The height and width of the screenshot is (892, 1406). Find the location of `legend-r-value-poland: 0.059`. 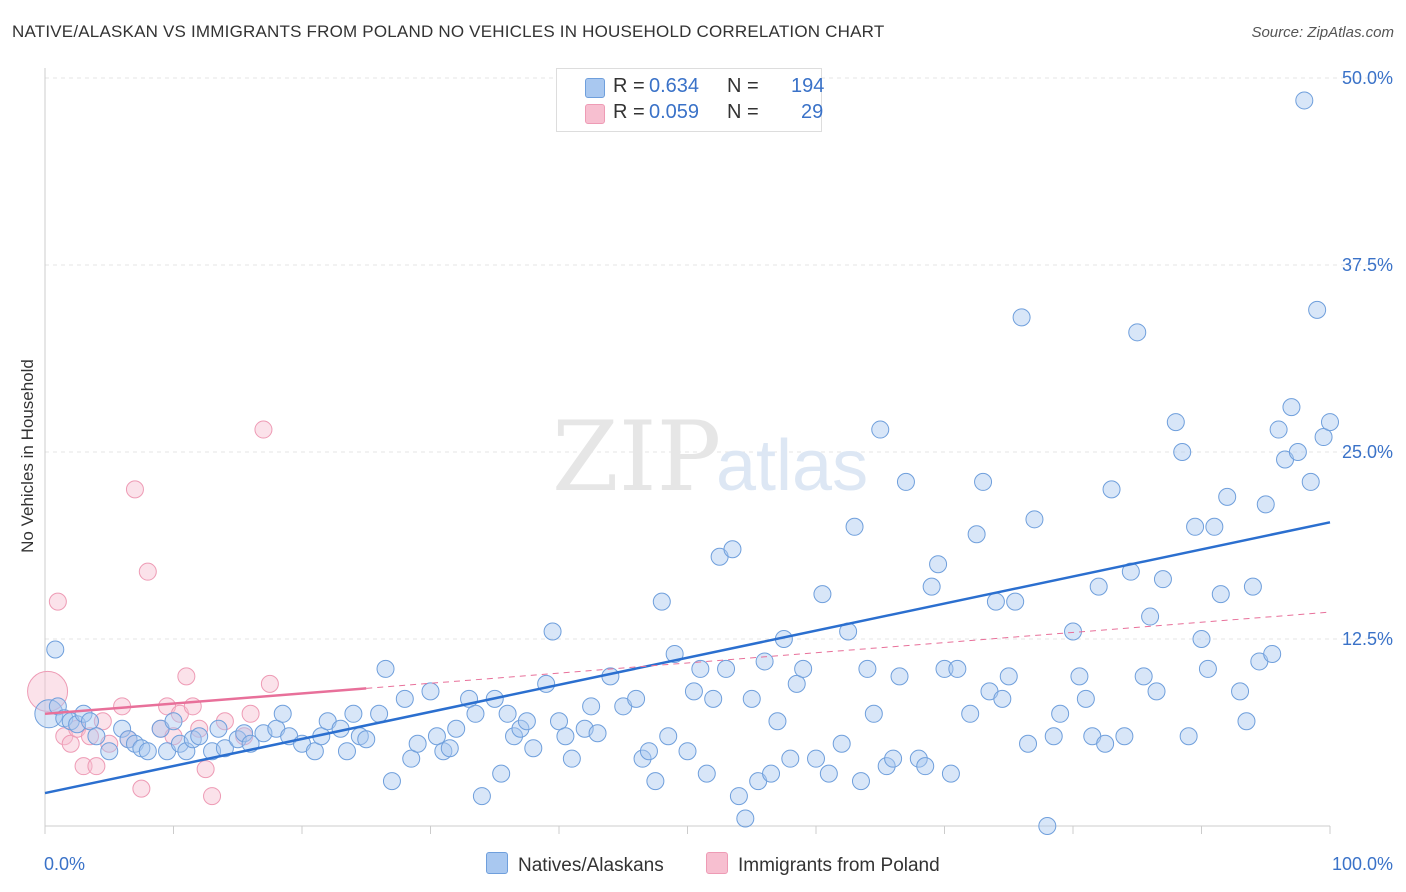

legend-r-value-poland: 0.059 is located at coordinates (674, 112).